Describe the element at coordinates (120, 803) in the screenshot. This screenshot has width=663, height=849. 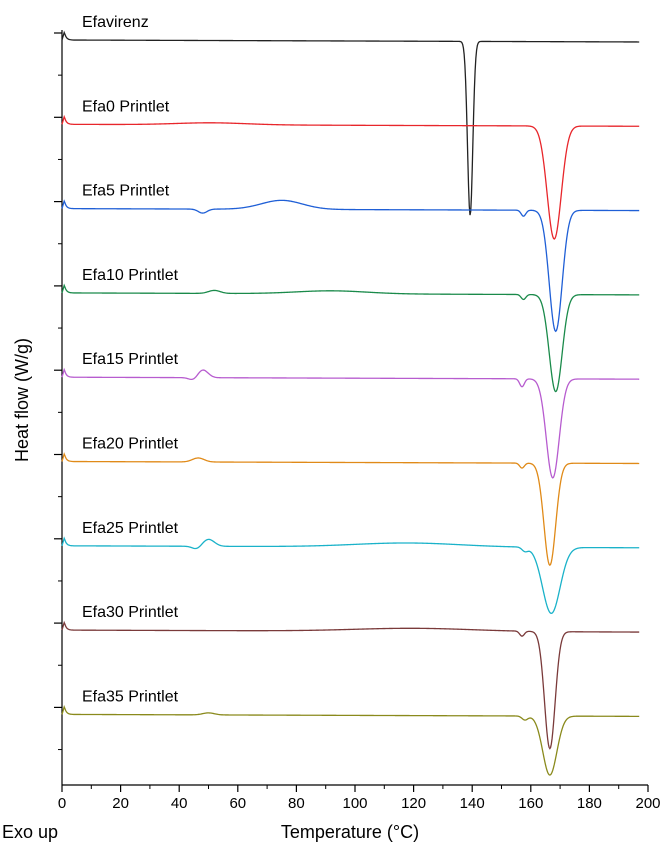
I see `x-tick-label: 20` at that location.